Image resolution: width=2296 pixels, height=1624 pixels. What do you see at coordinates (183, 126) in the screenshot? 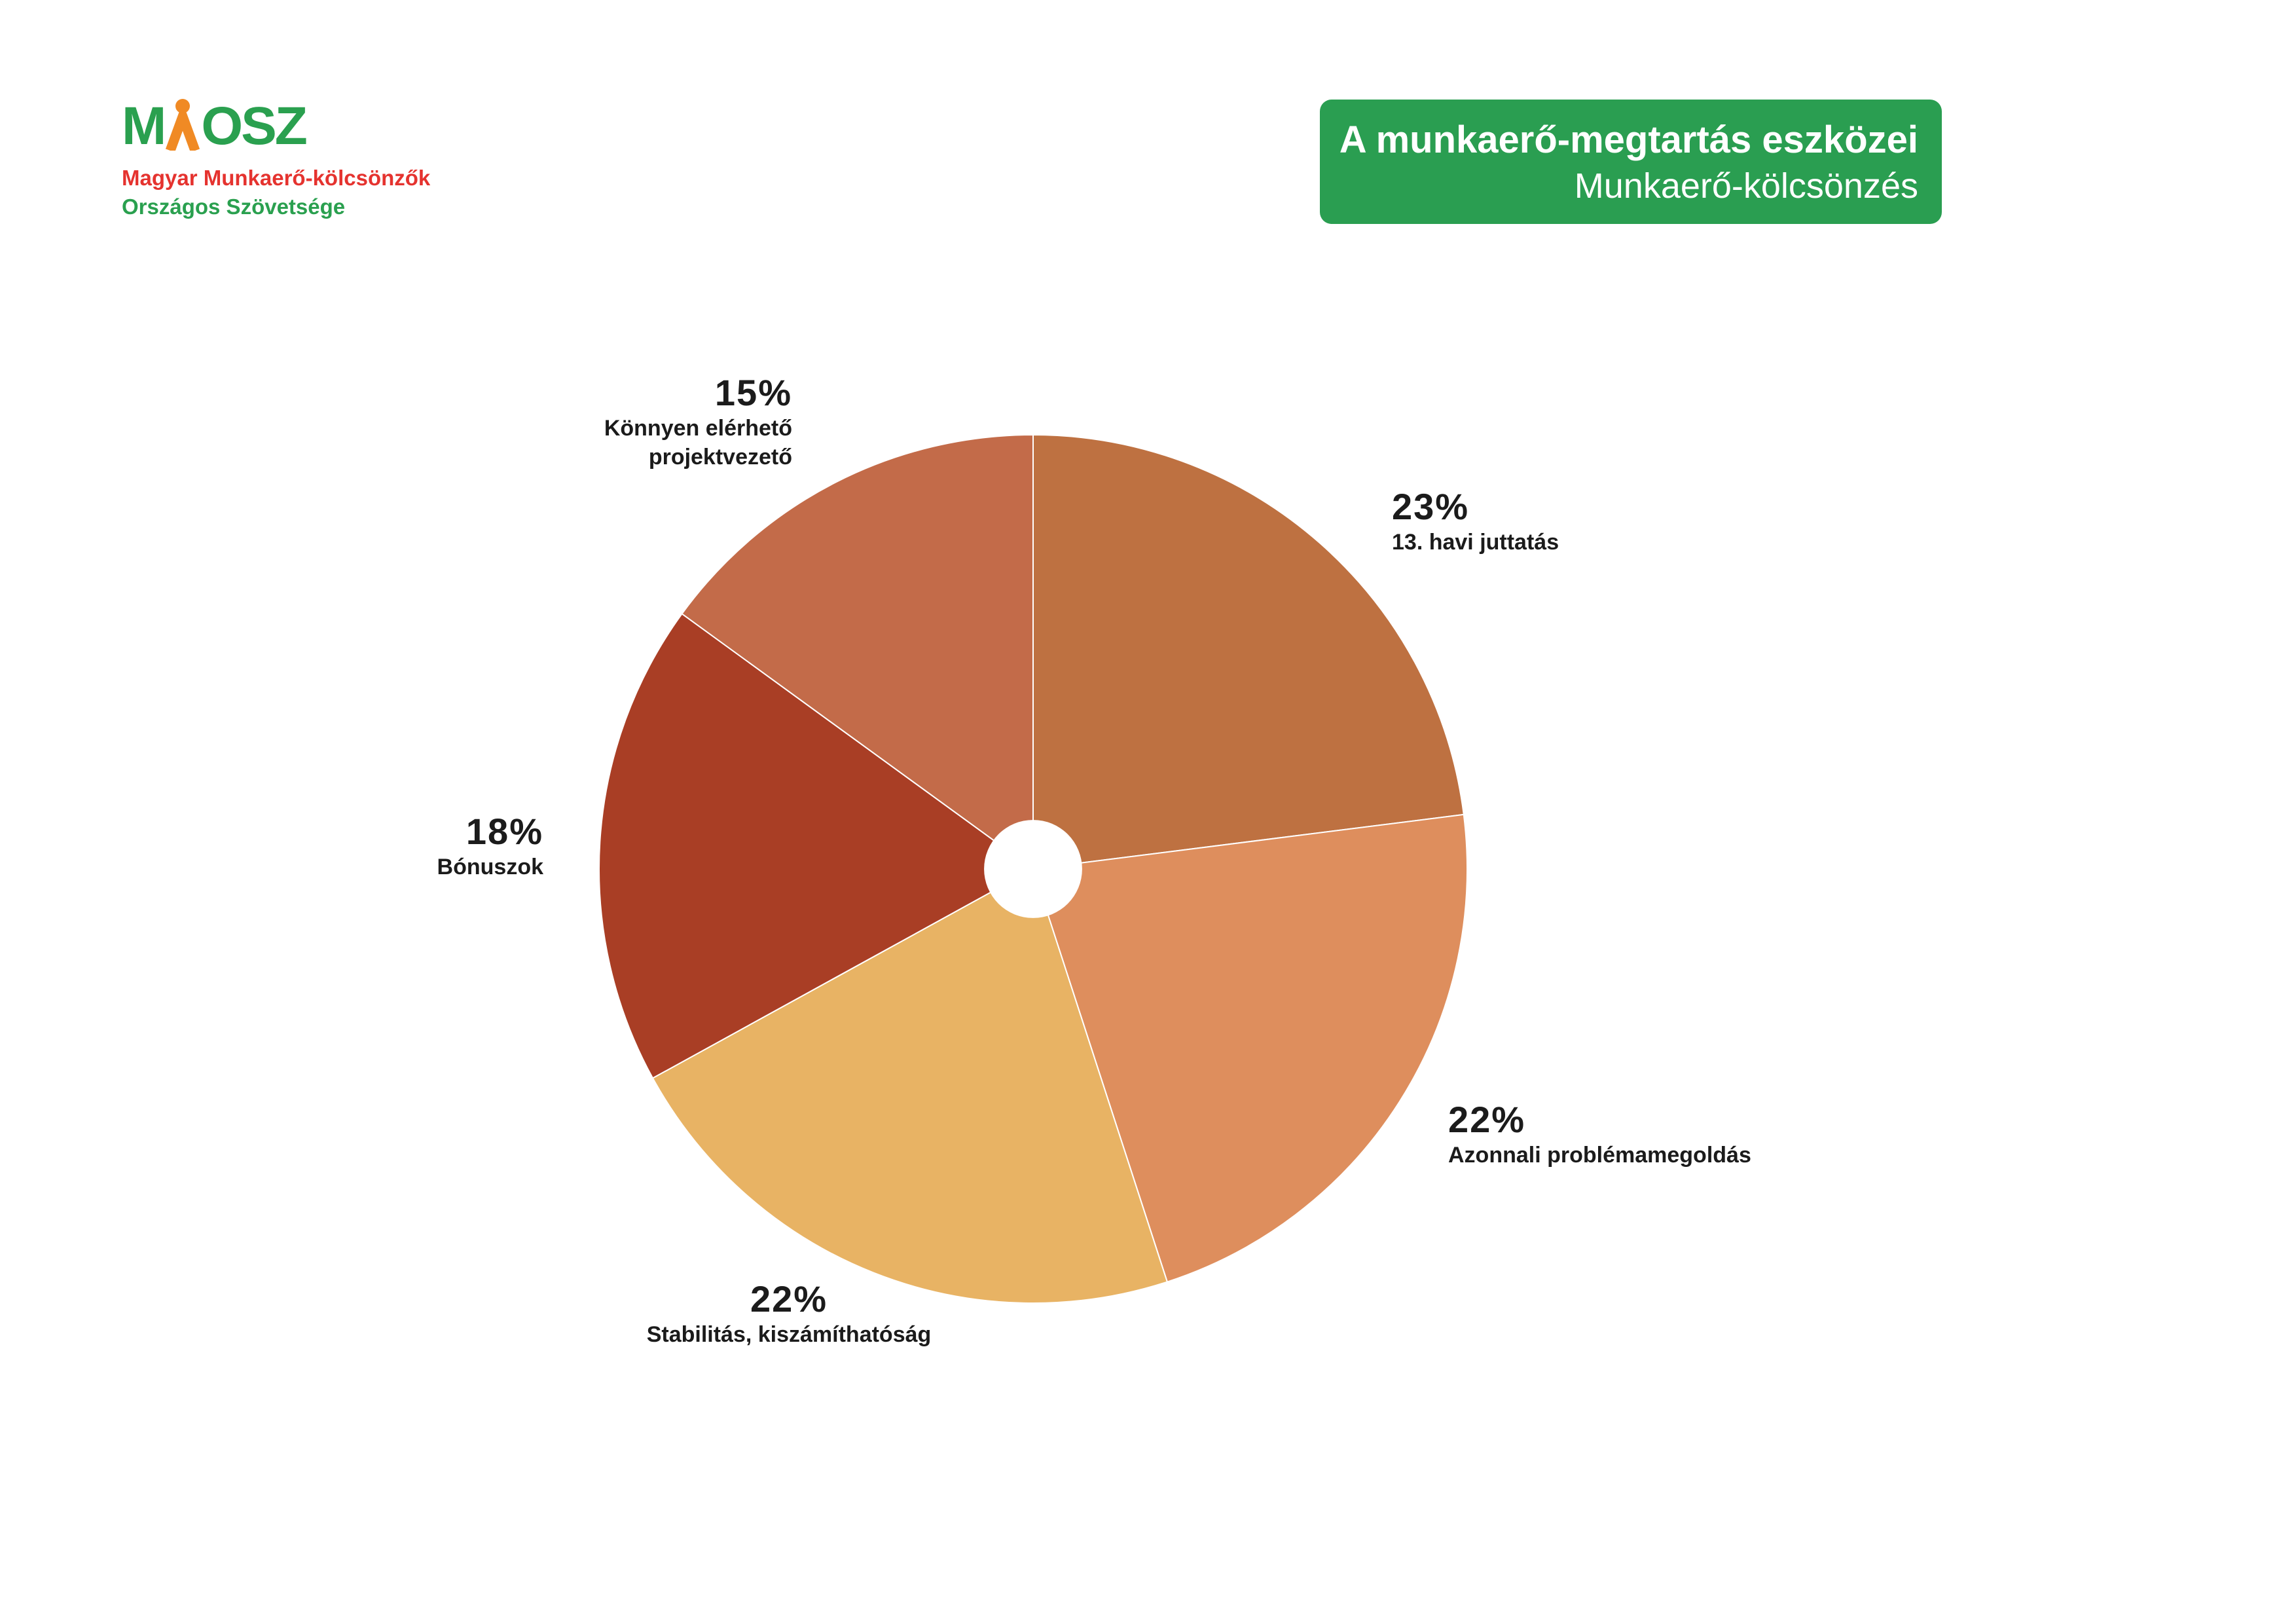
I see `person-icon` at bounding box center [183, 126].